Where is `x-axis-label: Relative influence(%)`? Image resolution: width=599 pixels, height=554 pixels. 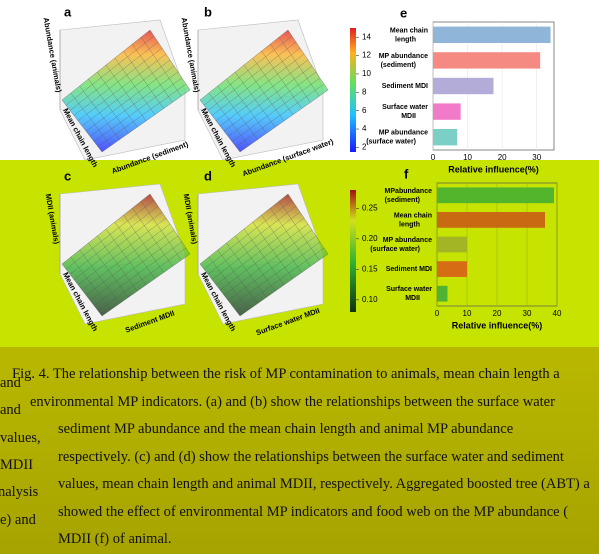 x-axis-label: Relative influence(%) is located at coordinates (493, 169).